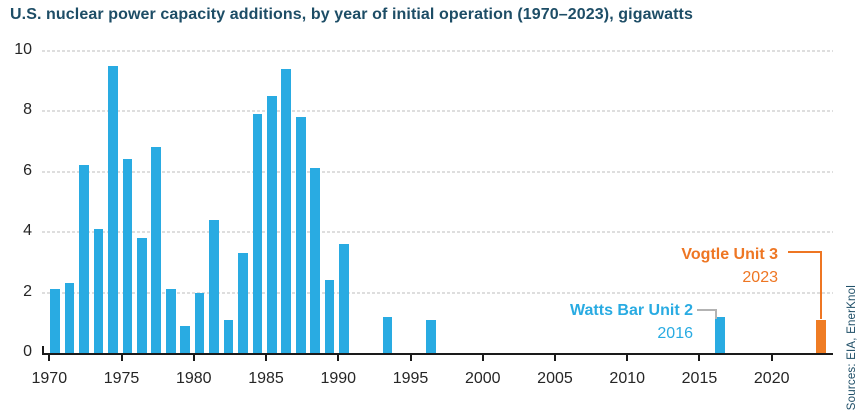 The image size is (861, 412). Describe the element at coordinates (329, 316) in the screenshot. I see `bar-1989` at that location.